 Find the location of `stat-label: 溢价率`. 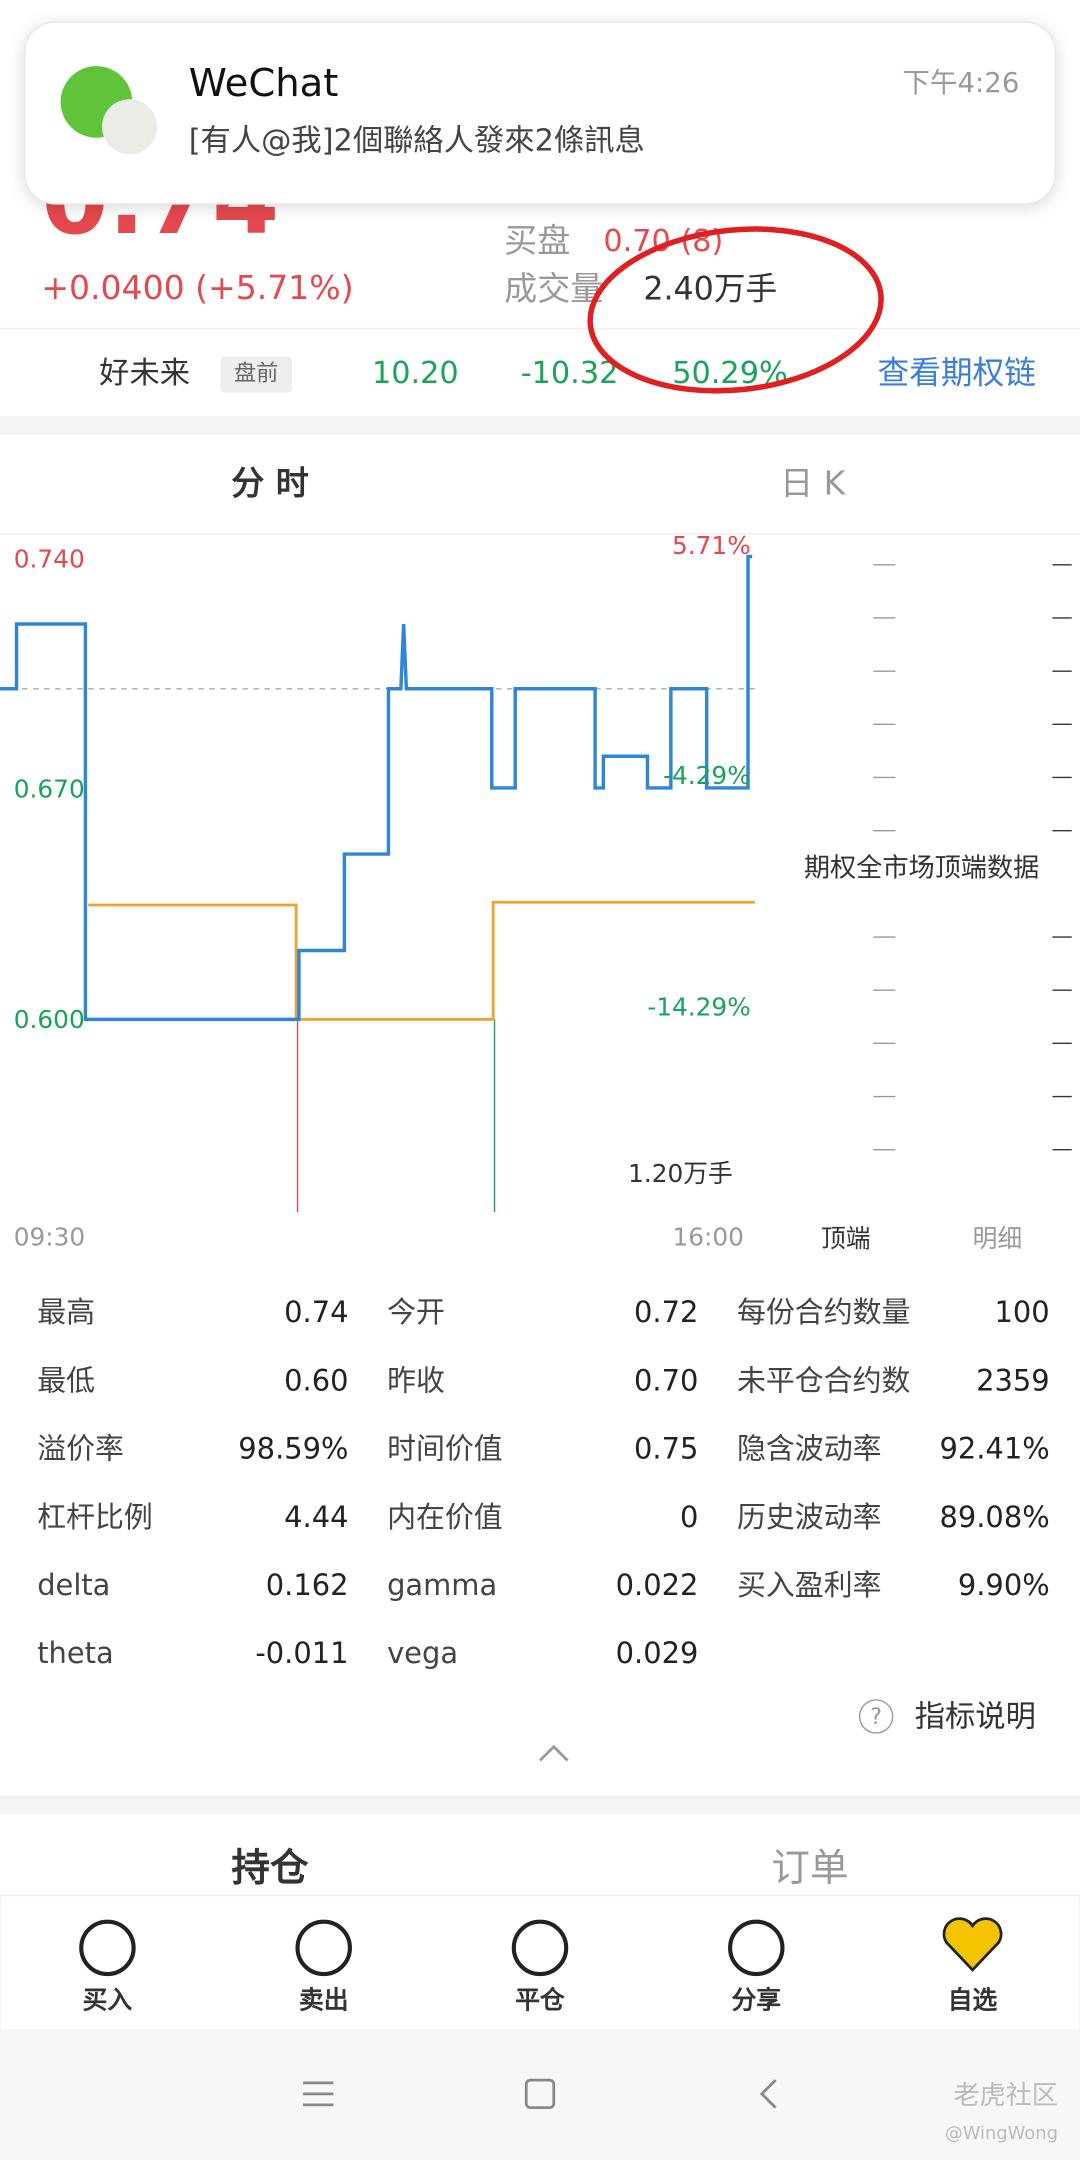

stat-label: 溢价率 is located at coordinates (80, 1449).